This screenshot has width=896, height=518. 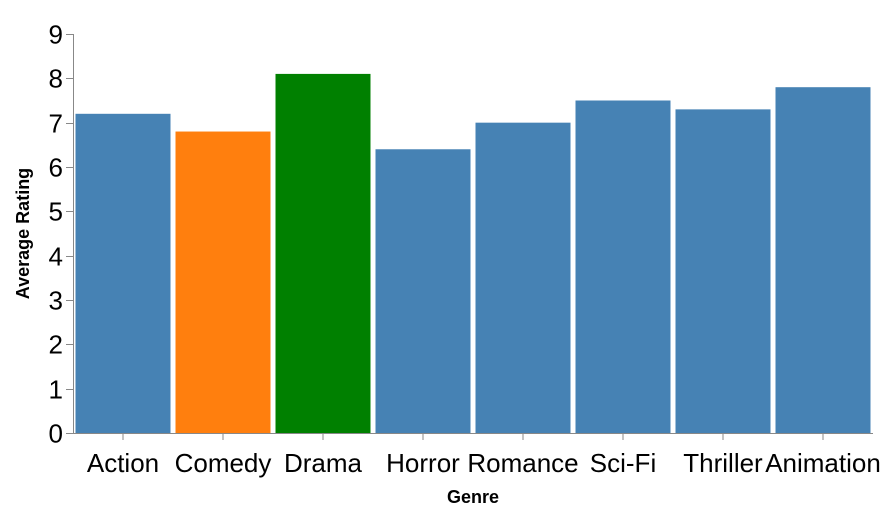 What do you see at coordinates (56, 301) in the screenshot?
I see `y-tick-label-3: 3` at bounding box center [56, 301].